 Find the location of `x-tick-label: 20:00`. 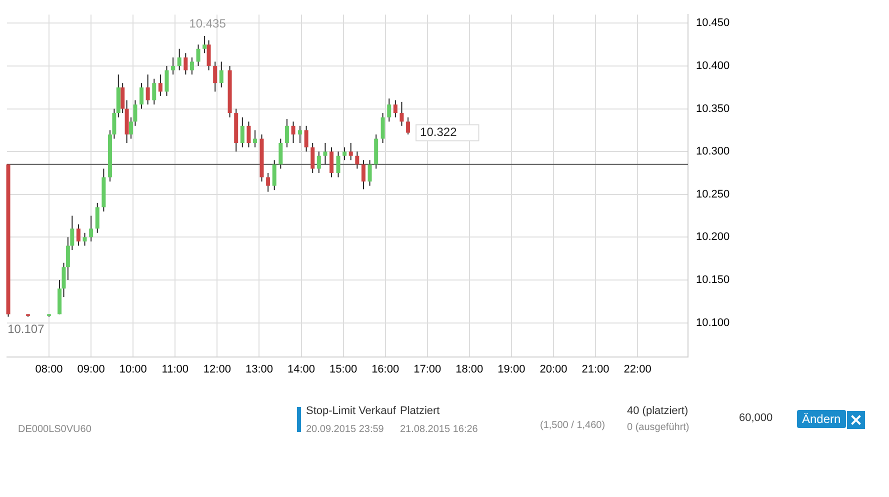

x-tick-label: 20:00 is located at coordinates (554, 370).